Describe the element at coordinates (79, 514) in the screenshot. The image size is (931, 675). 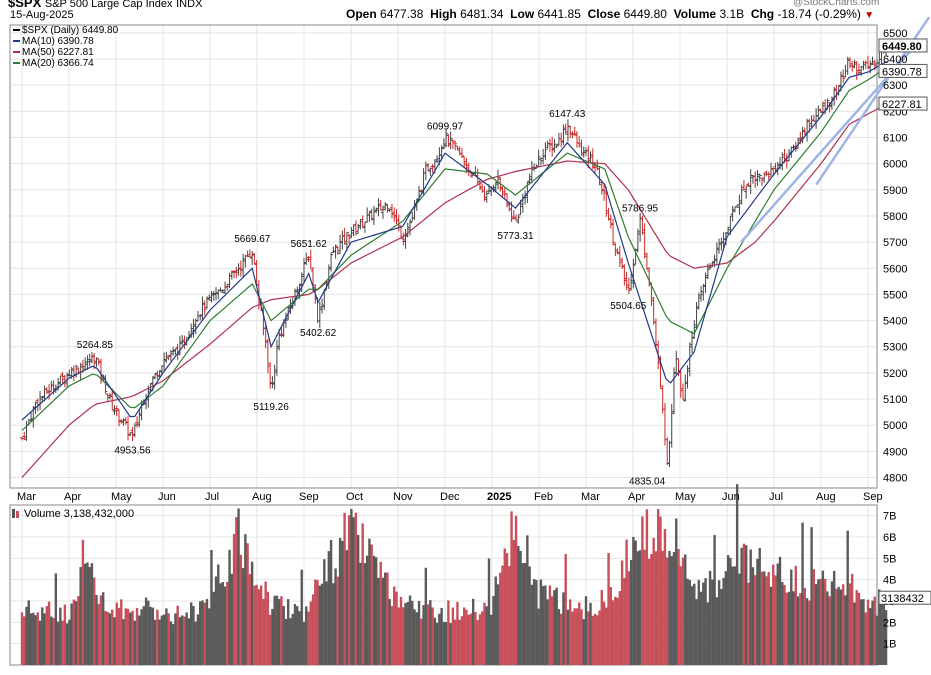
I see `volume-legend-text: Volume 3,138,432,000` at that location.